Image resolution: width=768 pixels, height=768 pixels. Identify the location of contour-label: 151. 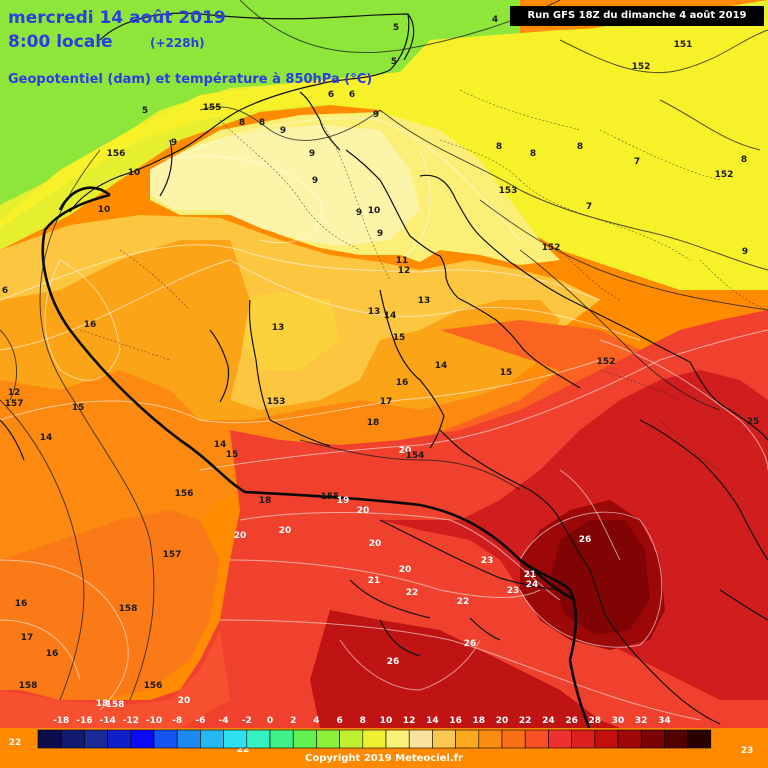
(683, 45).